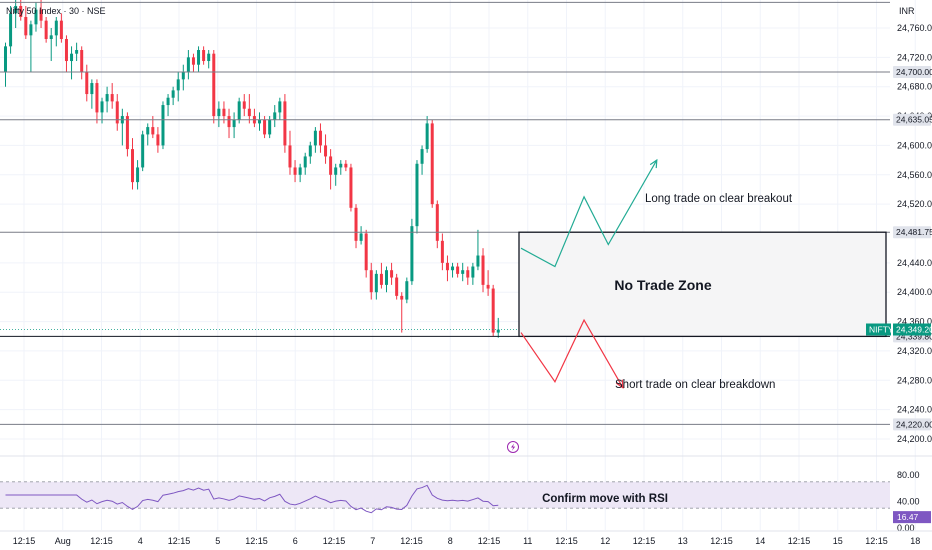  I want to click on time-tick-label: Aug, so click(63, 541).